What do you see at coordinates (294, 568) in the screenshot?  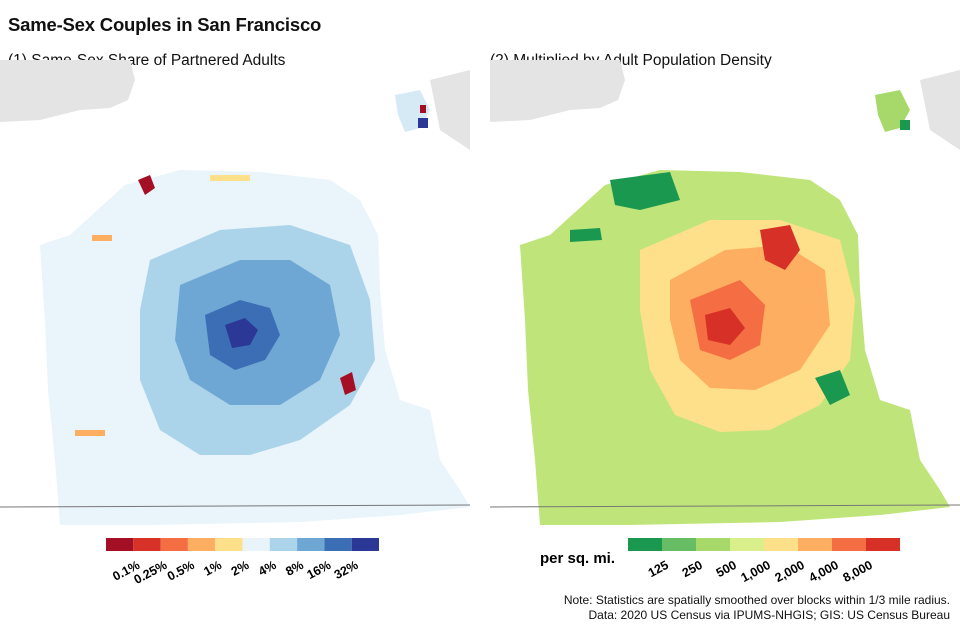 I see `legend-tick-label: 8%` at bounding box center [294, 568].